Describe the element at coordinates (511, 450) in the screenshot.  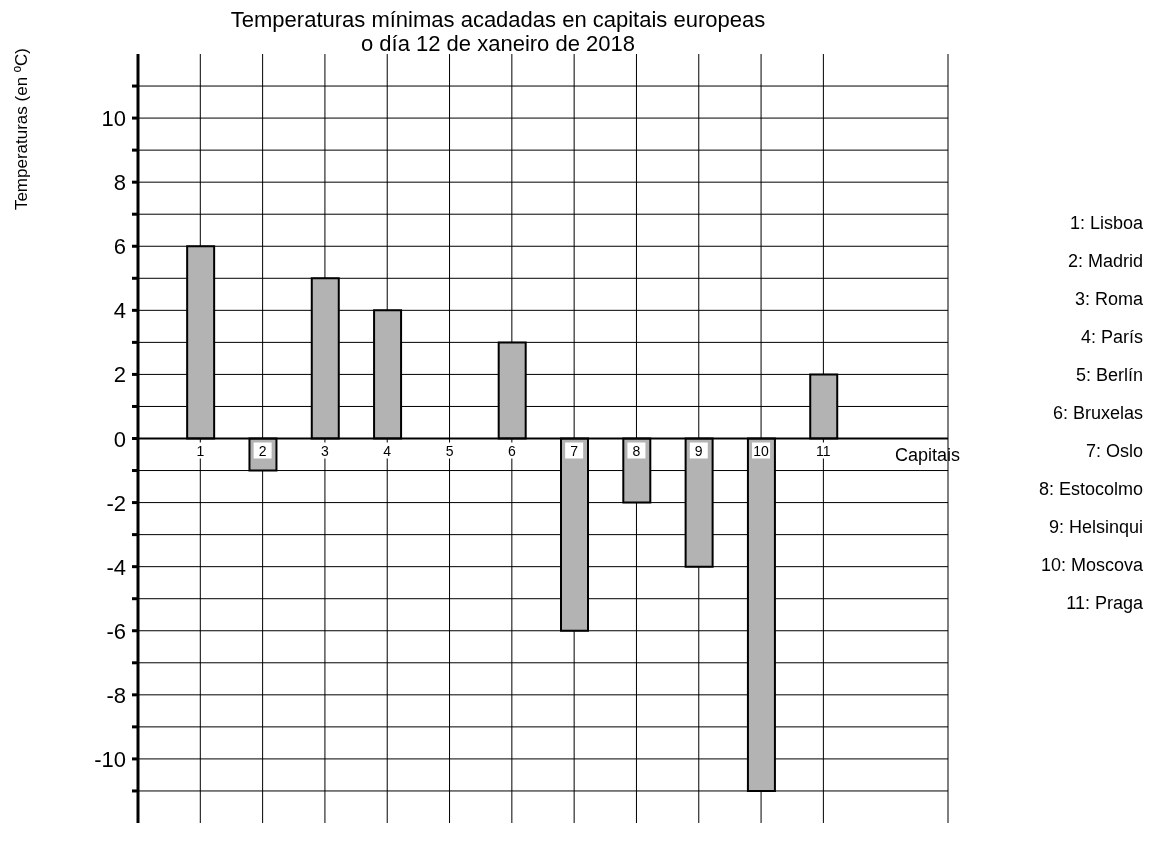
I see `x-tick-label: 6` at that location.